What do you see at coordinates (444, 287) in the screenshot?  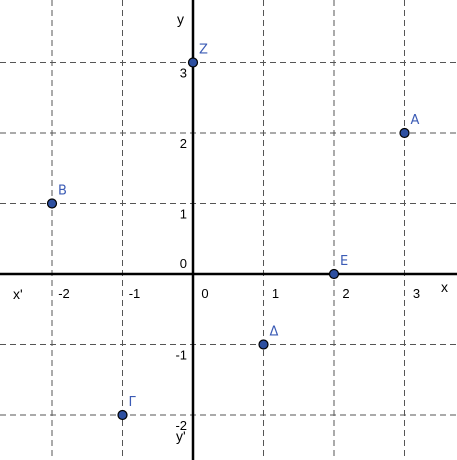 I see `x-axis-name: x` at bounding box center [444, 287].